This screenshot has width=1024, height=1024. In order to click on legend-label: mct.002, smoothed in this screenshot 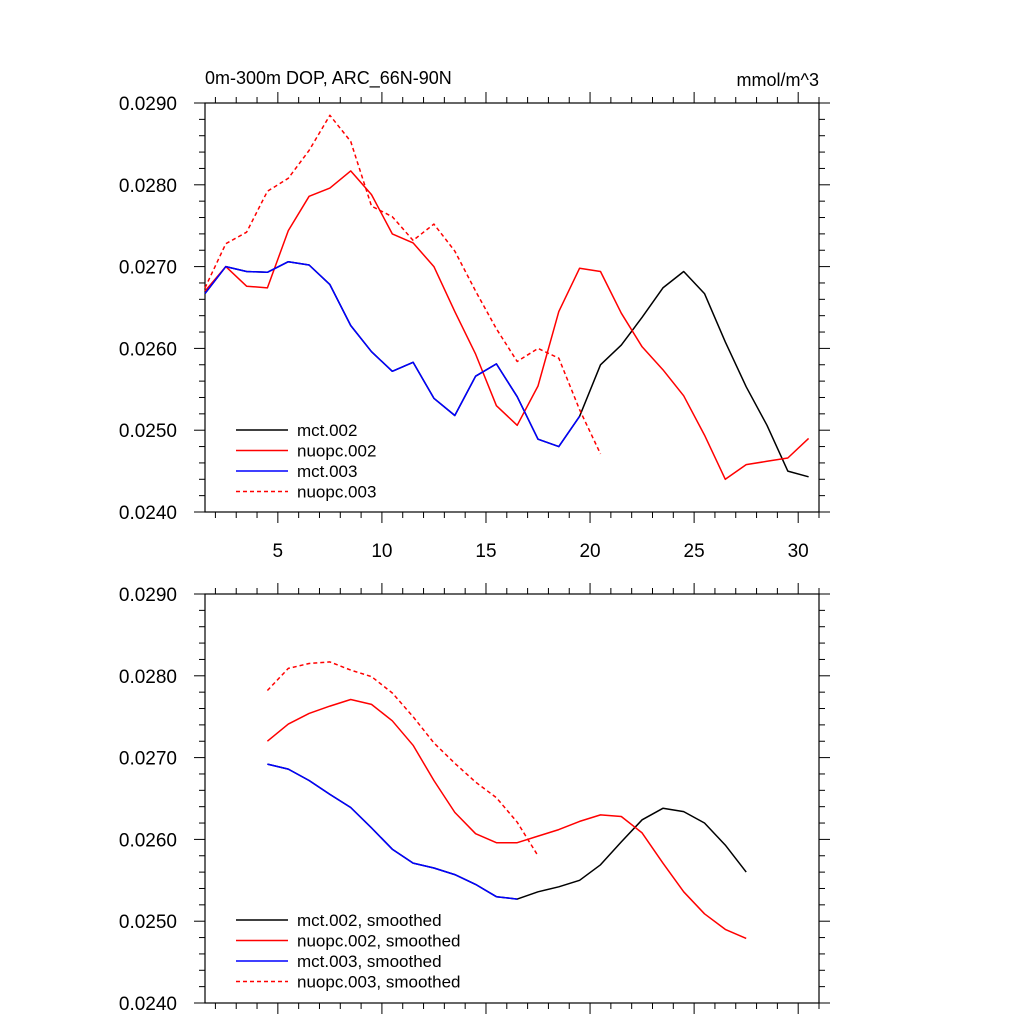, I will do `click(369, 920)`.